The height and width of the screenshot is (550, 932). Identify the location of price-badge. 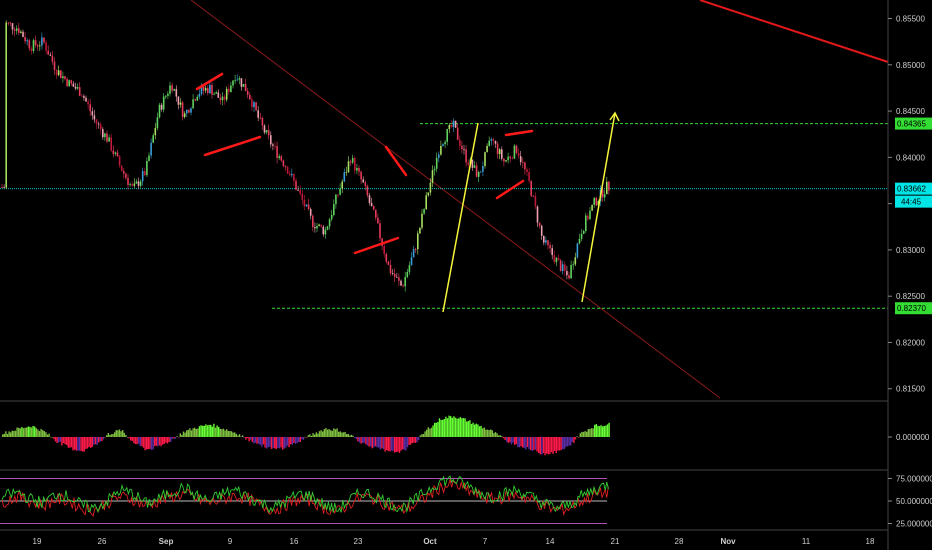
(913, 188).